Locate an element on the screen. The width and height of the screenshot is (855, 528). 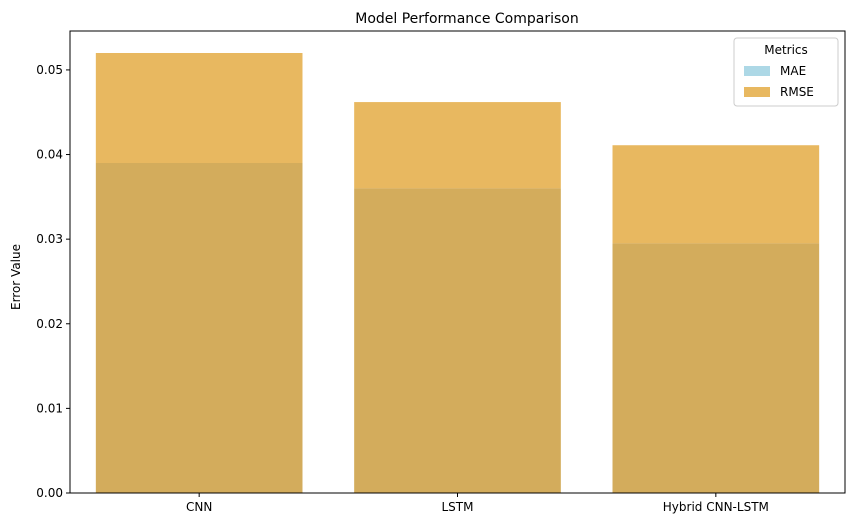
y-tick-label: 0.01 is located at coordinates (49, 408).